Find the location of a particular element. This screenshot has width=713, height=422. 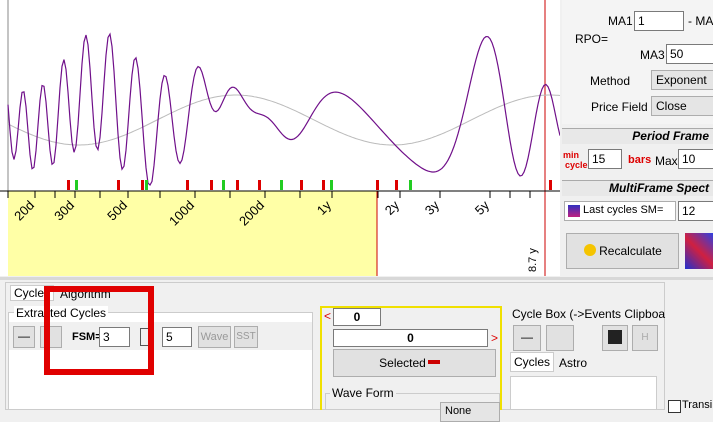

transit-checkbox is located at coordinates (674, 406).